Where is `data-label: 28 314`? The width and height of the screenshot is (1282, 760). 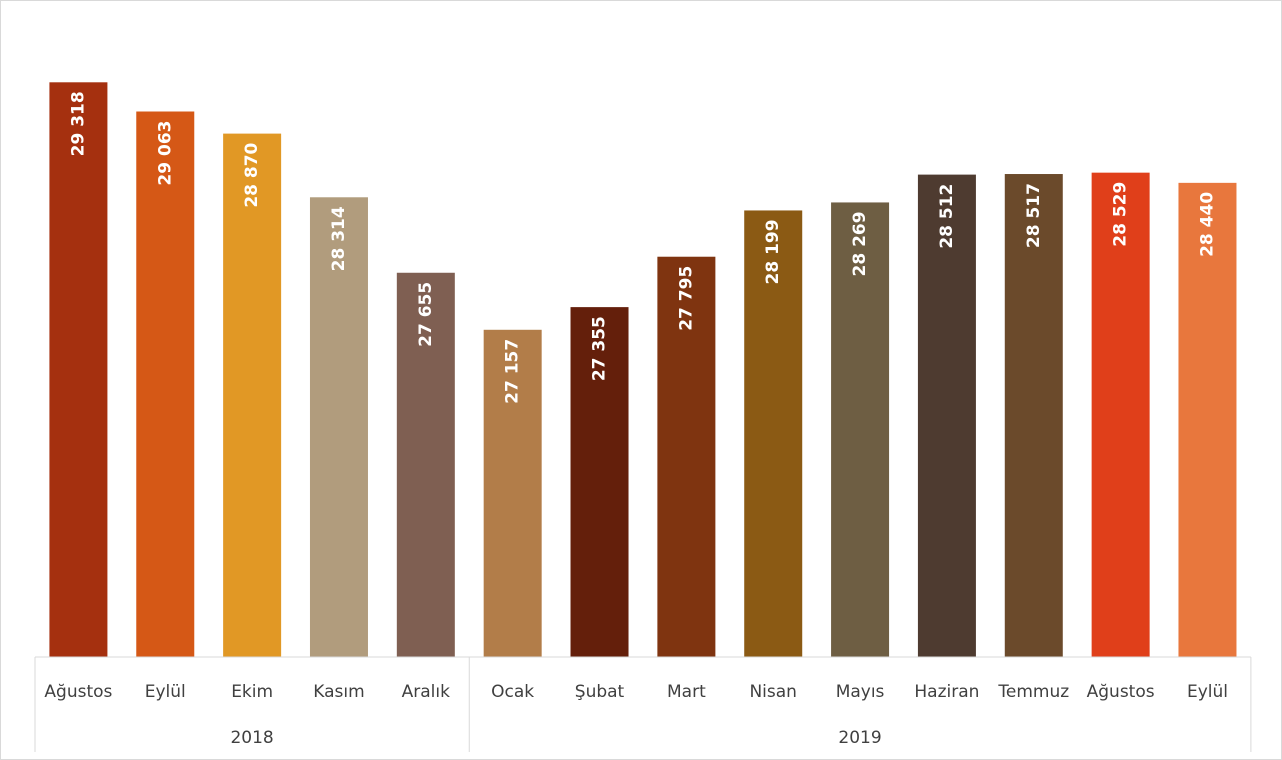
data-label: 28 314 is located at coordinates (339, 238).